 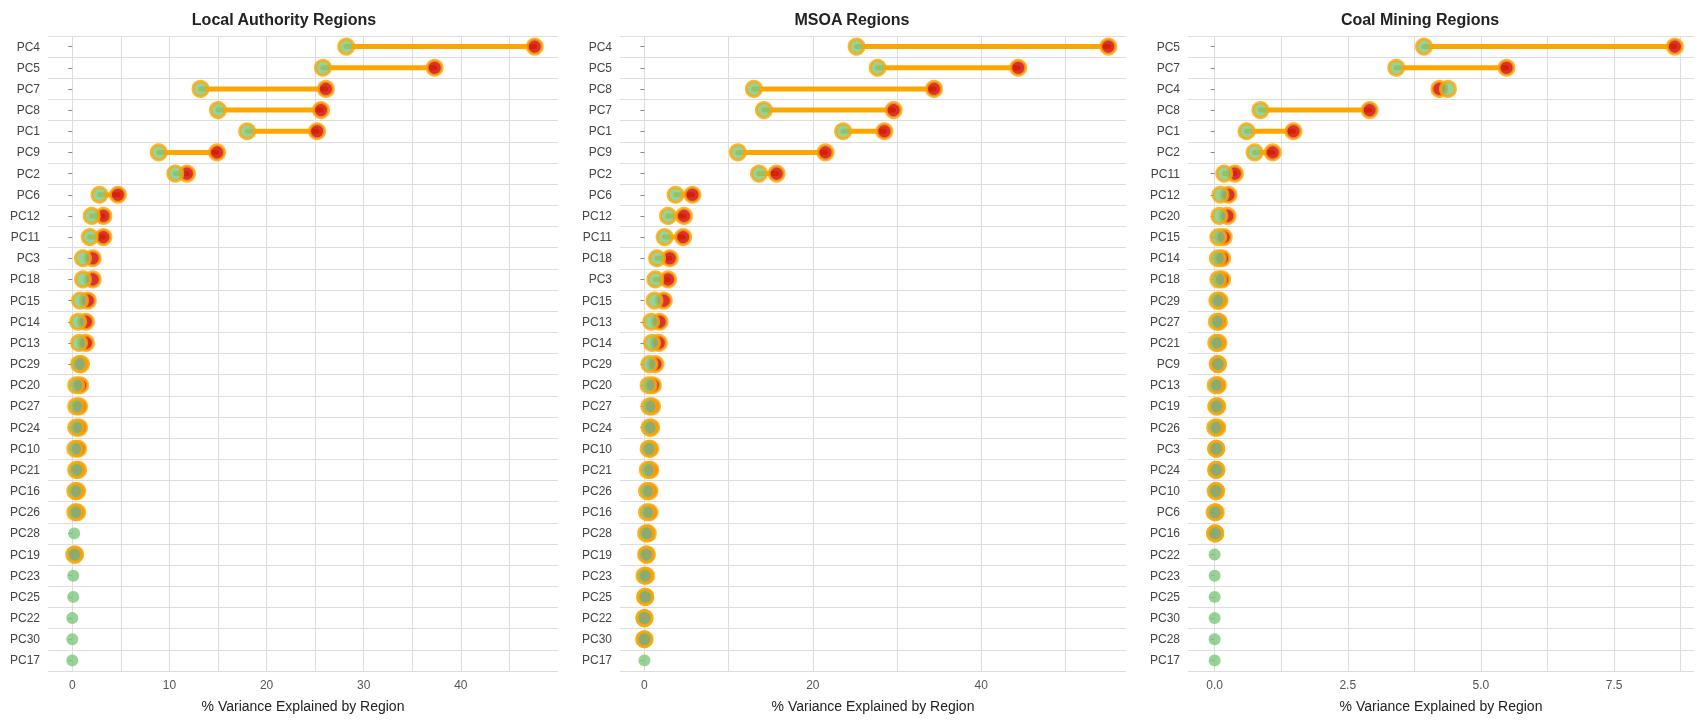 What do you see at coordinates (1420, 19) in the screenshot?
I see `chart-title: Coal Mining Regions` at bounding box center [1420, 19].